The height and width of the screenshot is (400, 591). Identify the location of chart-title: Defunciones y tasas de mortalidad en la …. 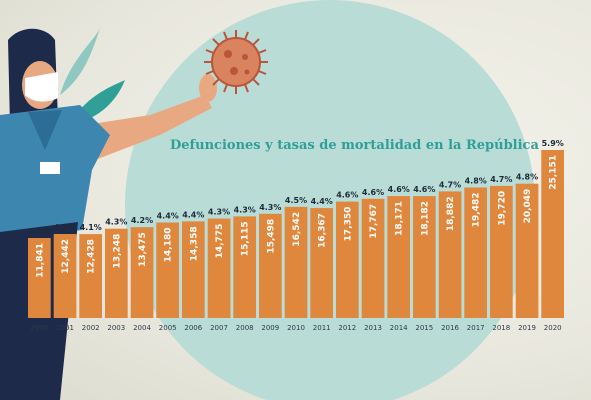
(354, 145).